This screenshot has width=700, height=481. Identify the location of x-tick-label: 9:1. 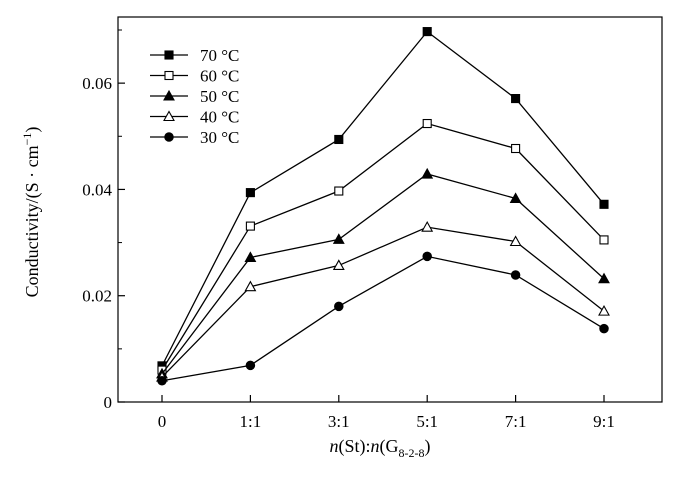
(604, 421).